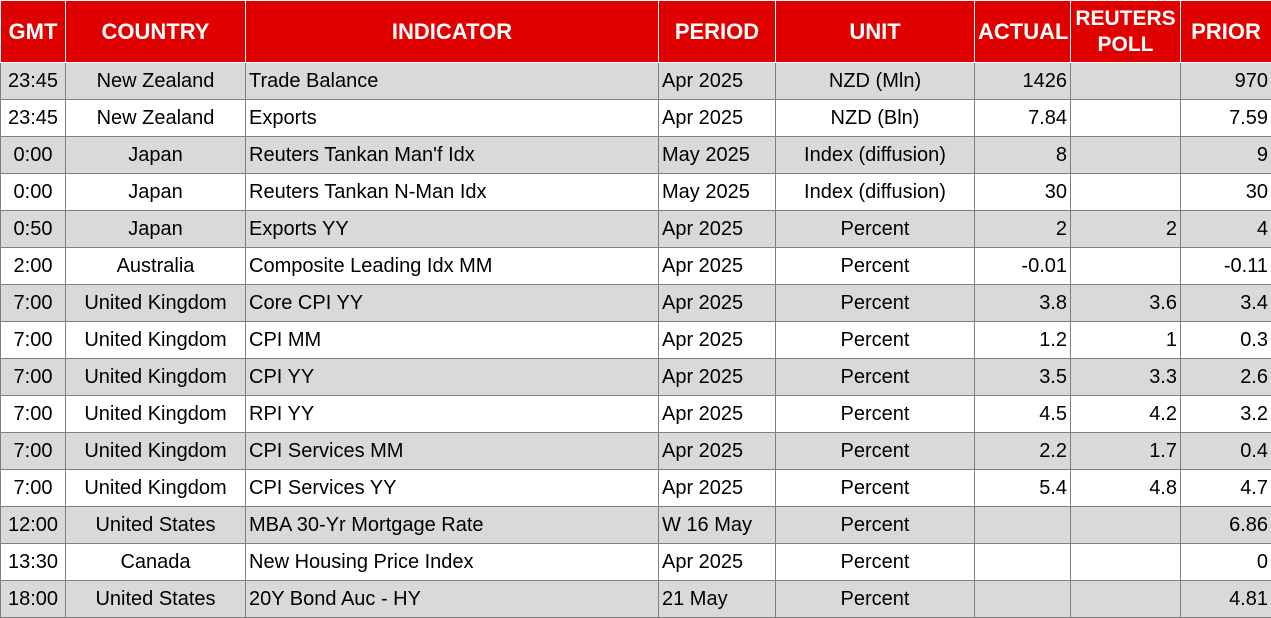 This screenshot has width=1271, height=618. What do you see at coordinates (452, 155) in the screenshot?
I see `indicator-cell: Reuters Tankan Man'f Idx` at bounding box center [452, 155].